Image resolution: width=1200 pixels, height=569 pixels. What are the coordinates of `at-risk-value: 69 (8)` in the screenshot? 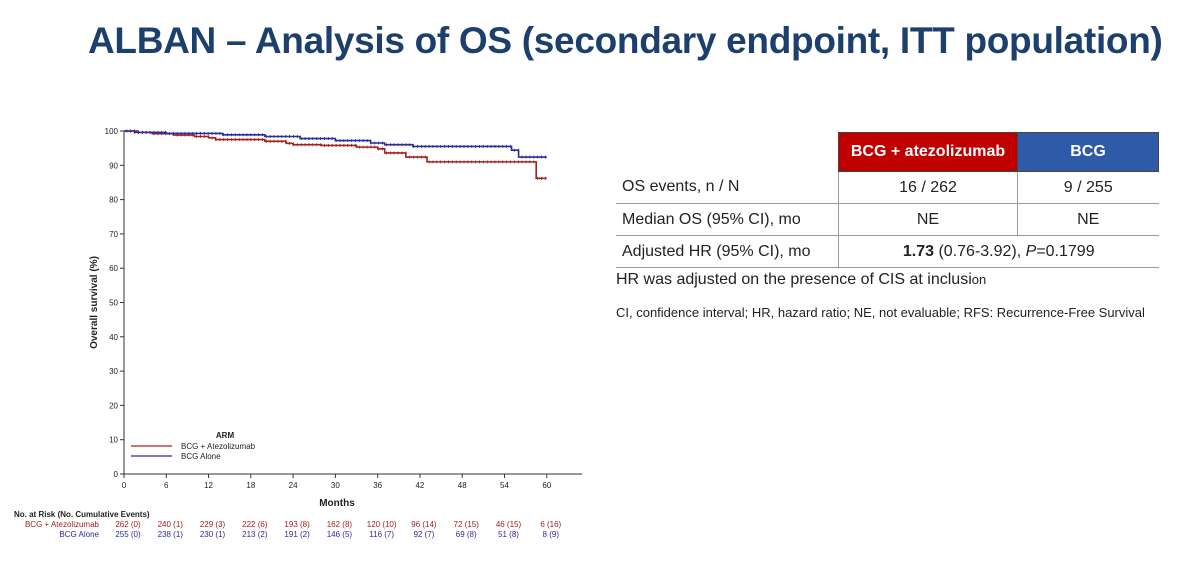 It's located at (466, 534).